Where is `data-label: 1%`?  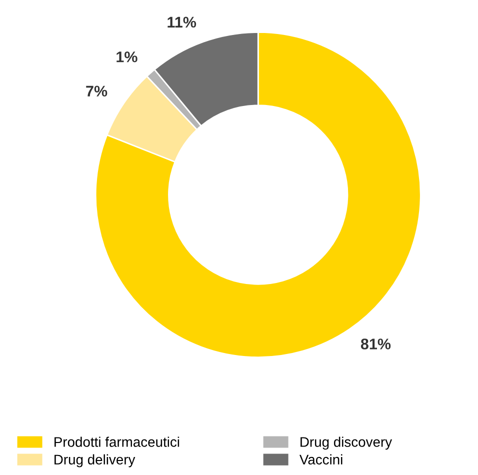 data-label: 1% is located at coordinates (127, 57).